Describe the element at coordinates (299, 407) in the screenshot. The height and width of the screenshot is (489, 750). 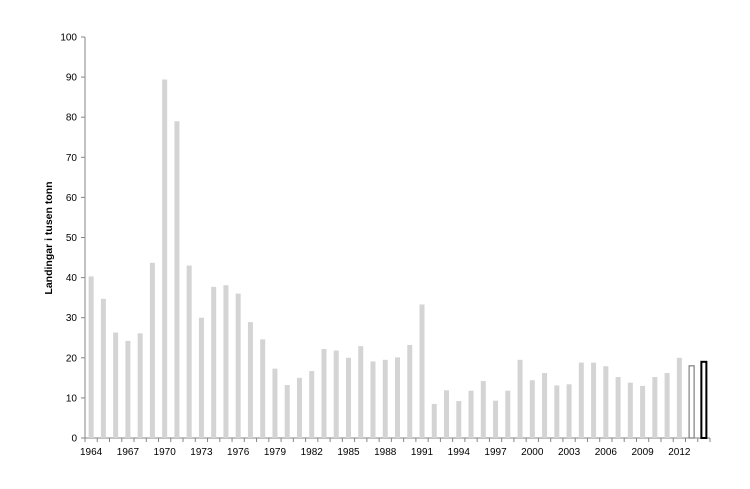
I see `bar-1981` at that location.